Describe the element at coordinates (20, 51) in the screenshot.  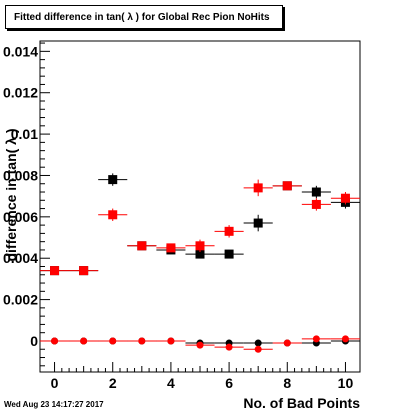
I see `y-tick-label: 0.014` at that location.